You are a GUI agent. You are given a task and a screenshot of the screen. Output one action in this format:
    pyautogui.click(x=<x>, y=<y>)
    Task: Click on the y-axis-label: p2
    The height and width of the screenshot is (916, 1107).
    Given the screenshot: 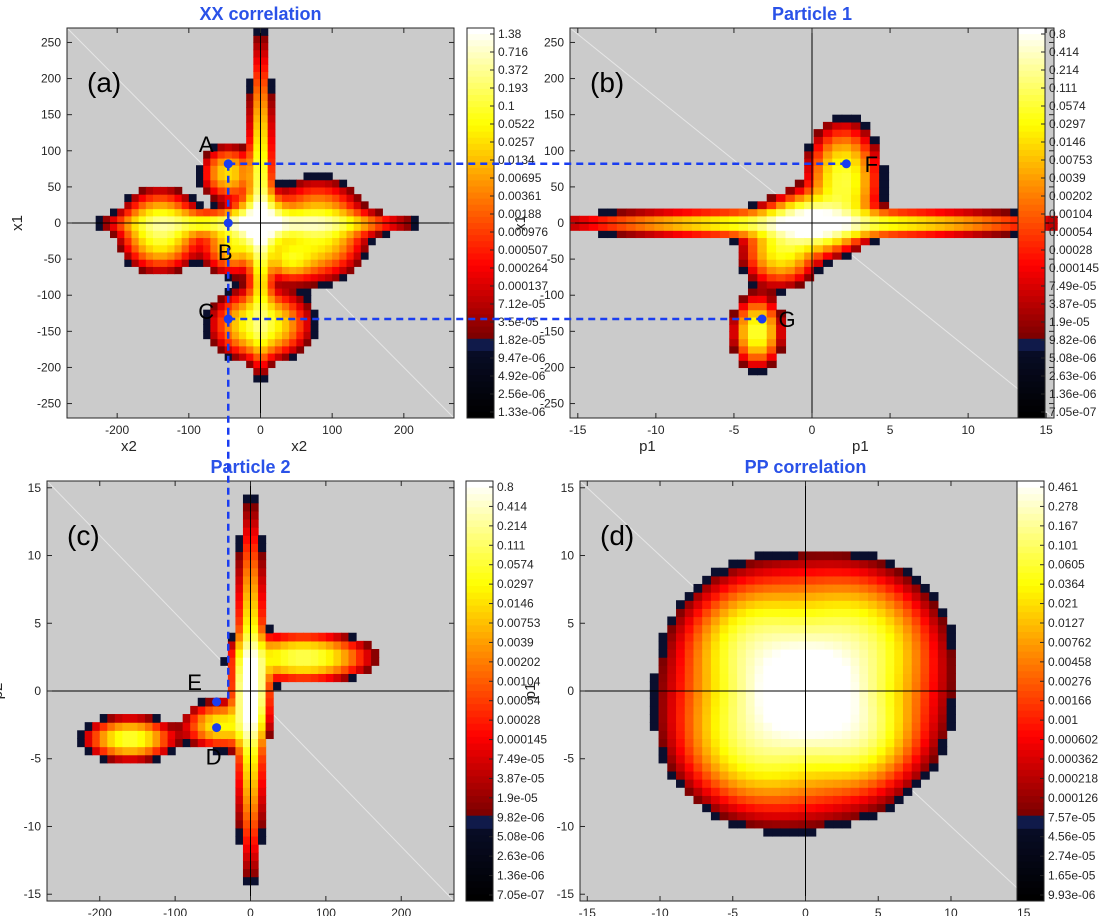 What is the action you would take?
    pyautogui.click(x=3, y=691)
    